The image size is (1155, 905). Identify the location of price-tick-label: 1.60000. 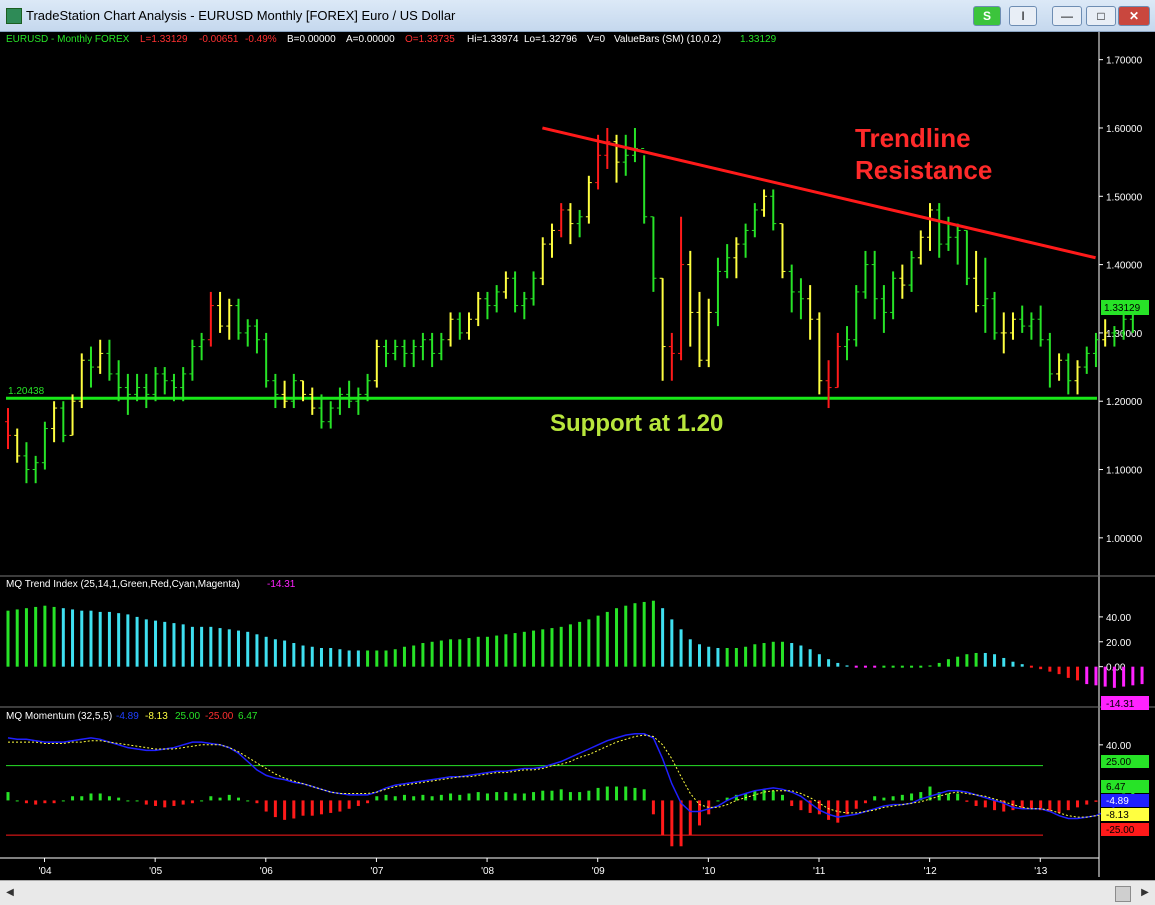
(1124, 129).